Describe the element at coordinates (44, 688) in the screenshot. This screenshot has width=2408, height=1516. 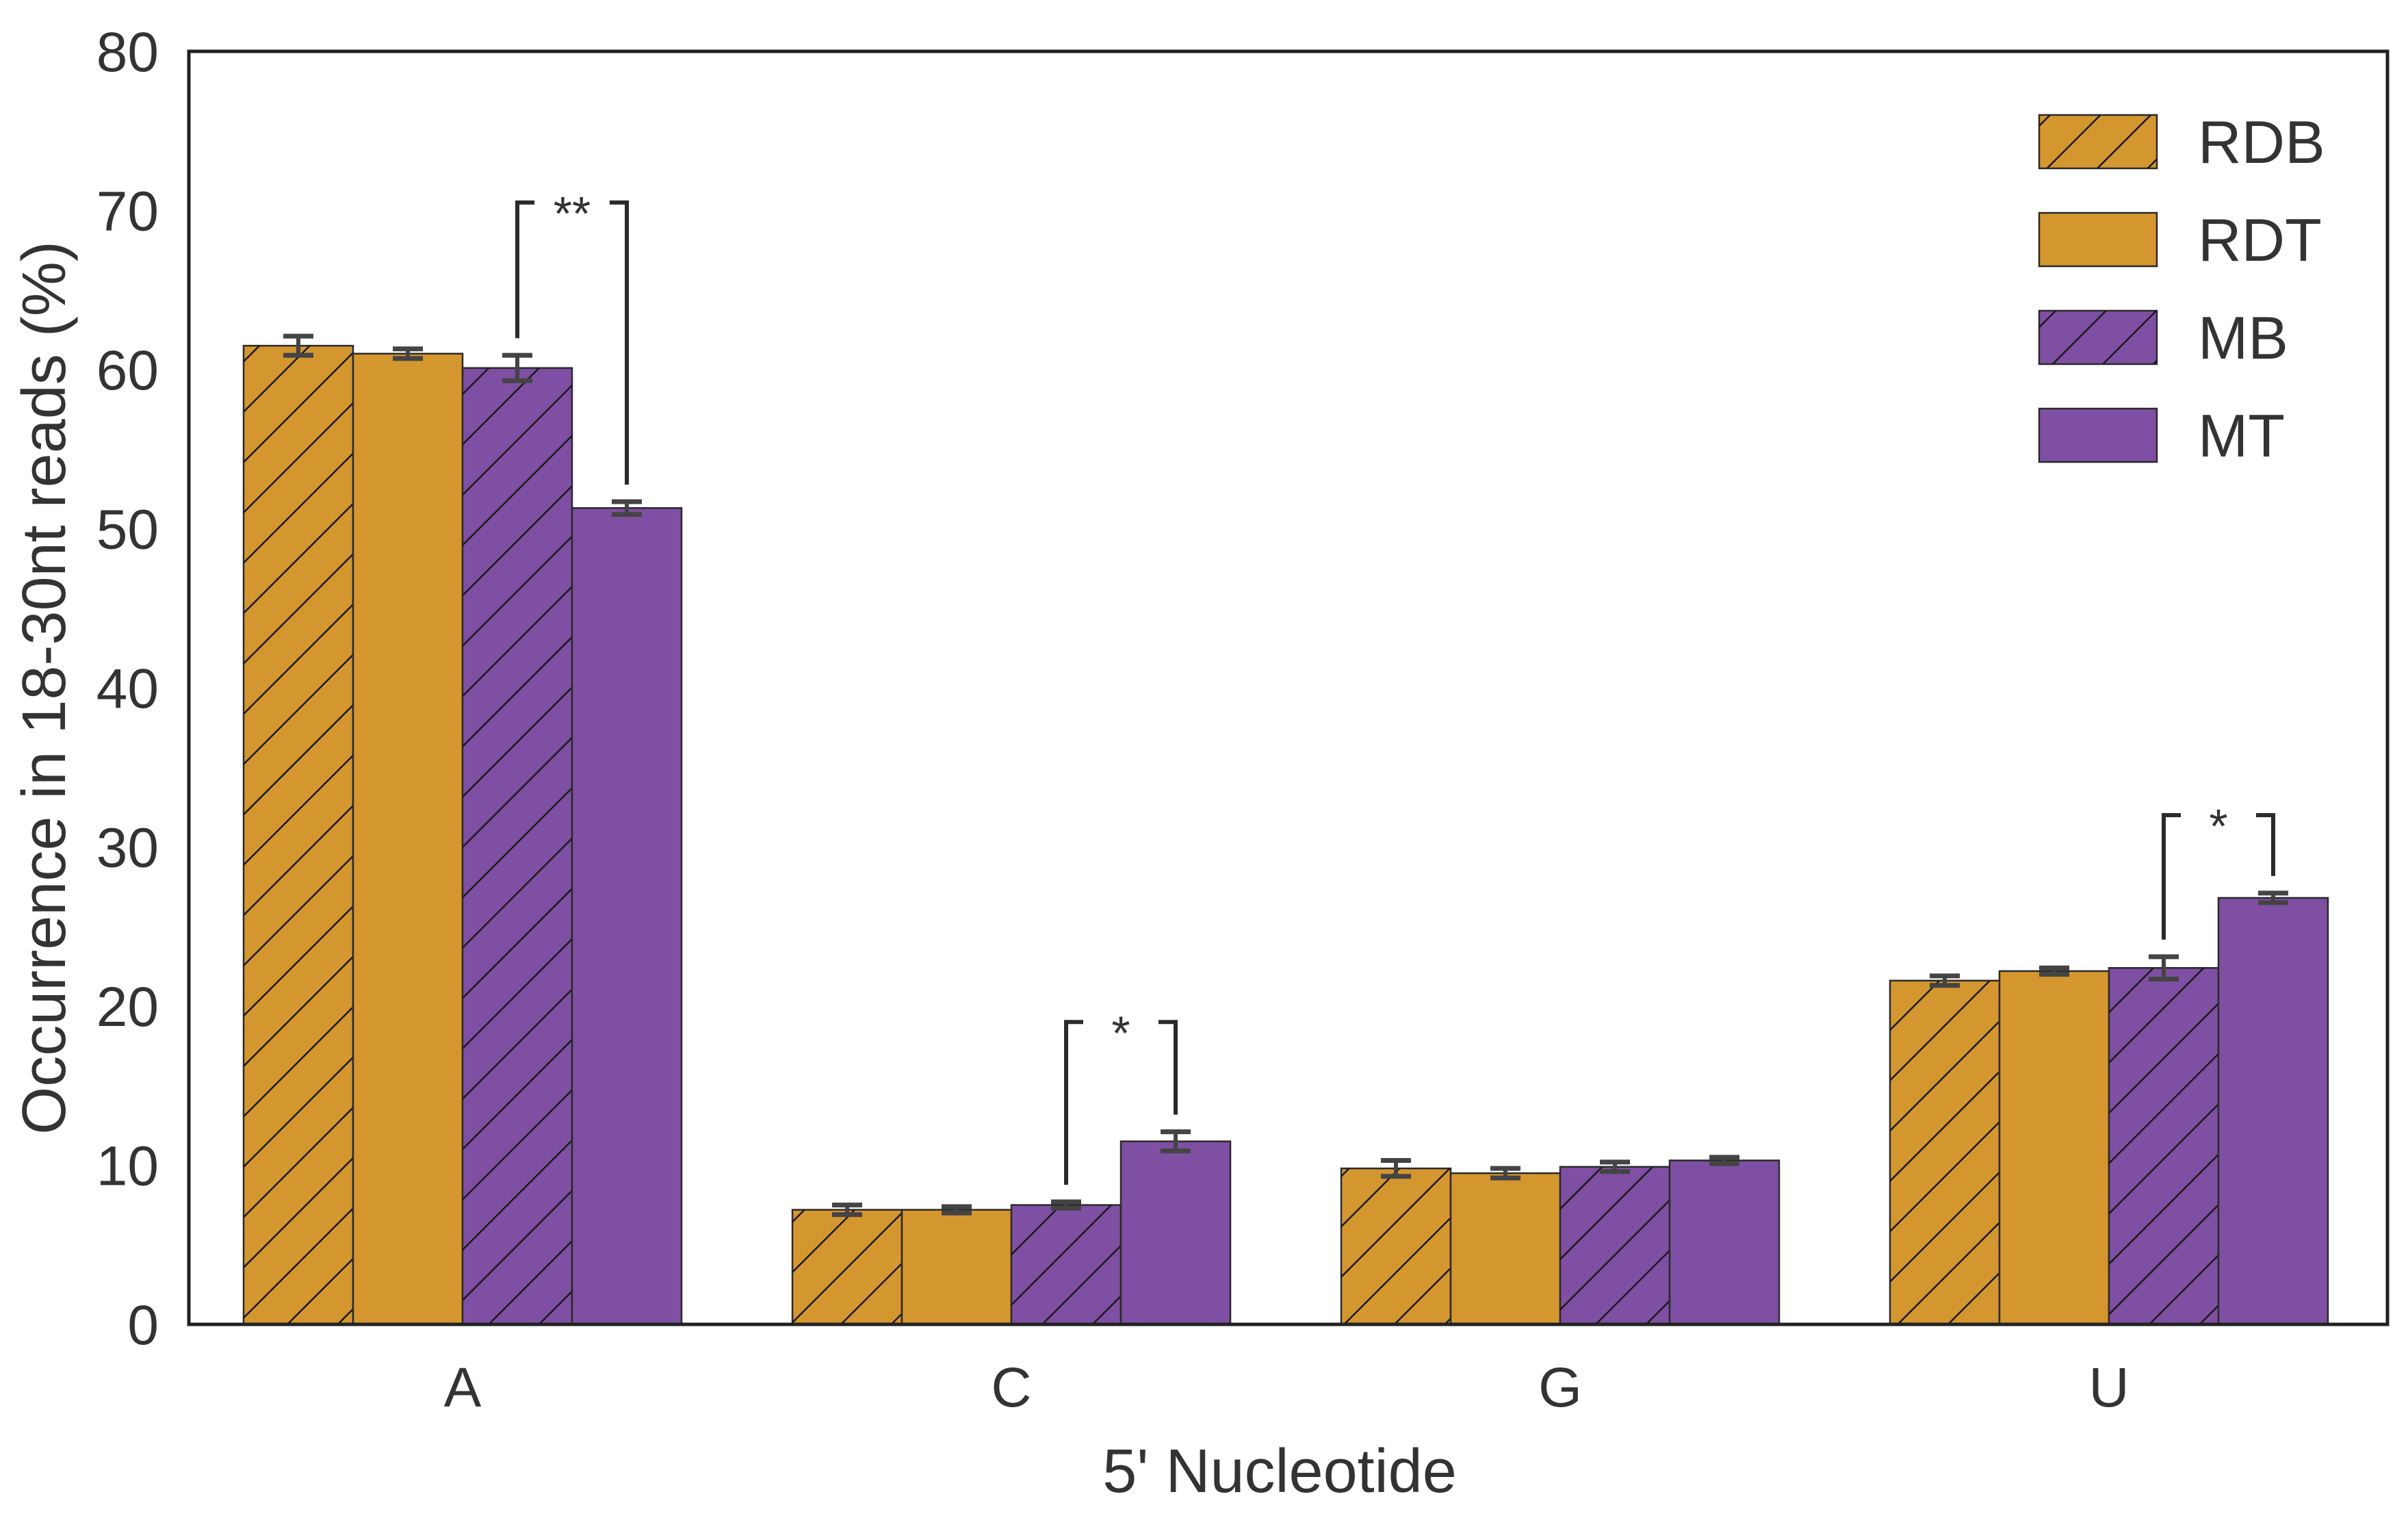
I see `y-axis-title: Occurrence in 18-30nt reads (%)` at that location.